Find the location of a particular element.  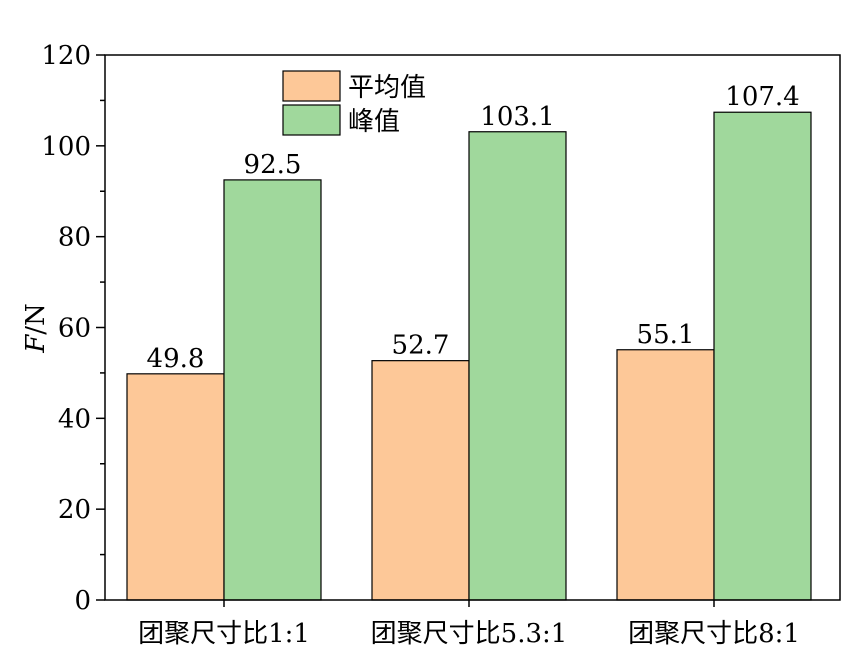

y-axis: 0 20 40 60 80 100 120 is located at coordinates (73, 328).